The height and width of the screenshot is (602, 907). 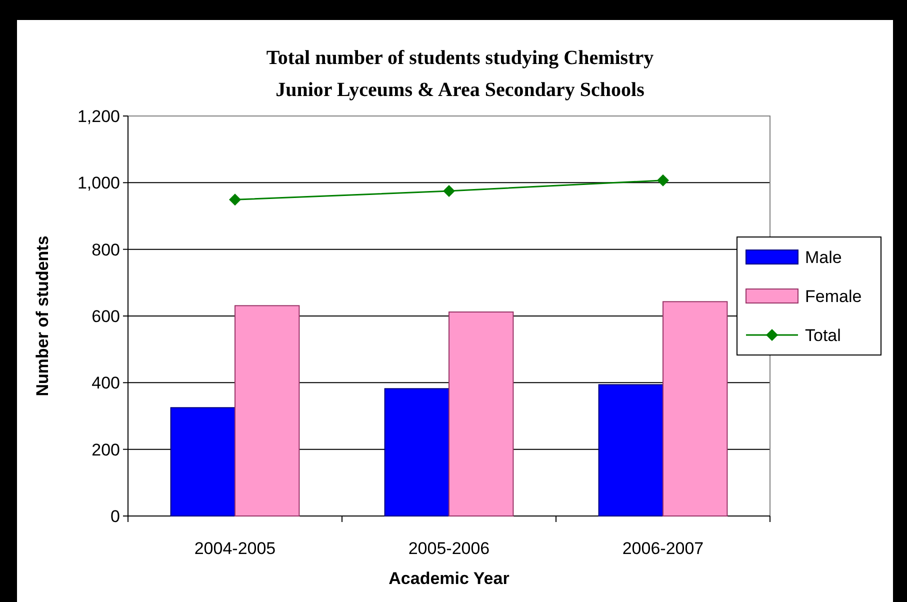 I want to click on legend-label: Total, so click(x=823, y=335).